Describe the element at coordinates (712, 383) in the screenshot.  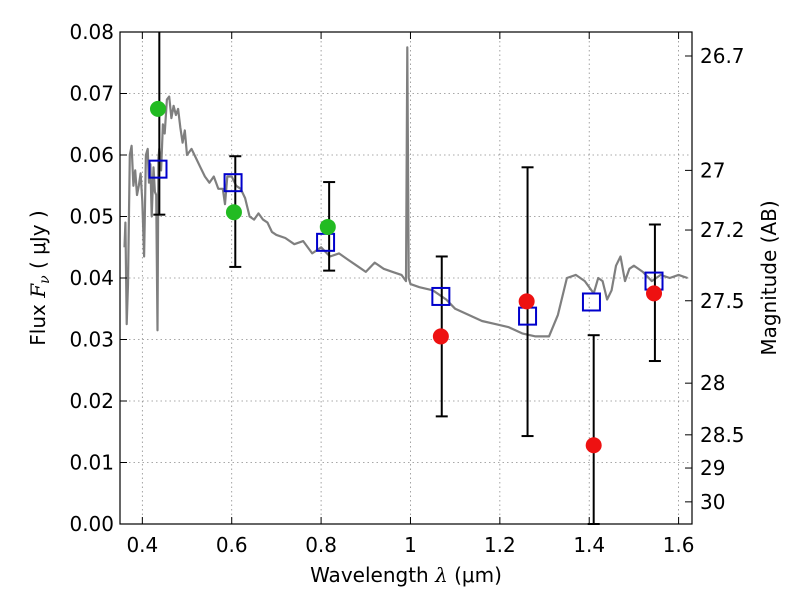
I see `y2-tick-label: 28` at that location.